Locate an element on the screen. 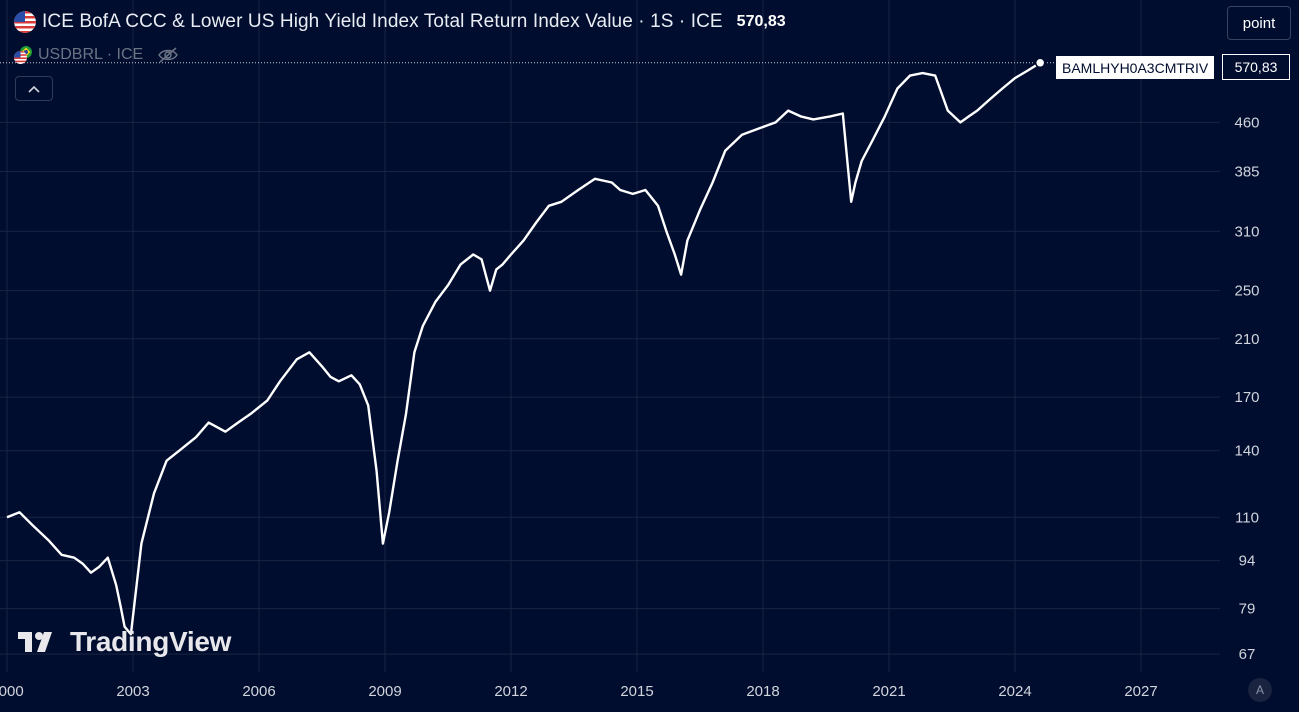 This screenshot has height=712, width=1299. tradingview-watermark: TradingView is located at coordinates (124, 642).